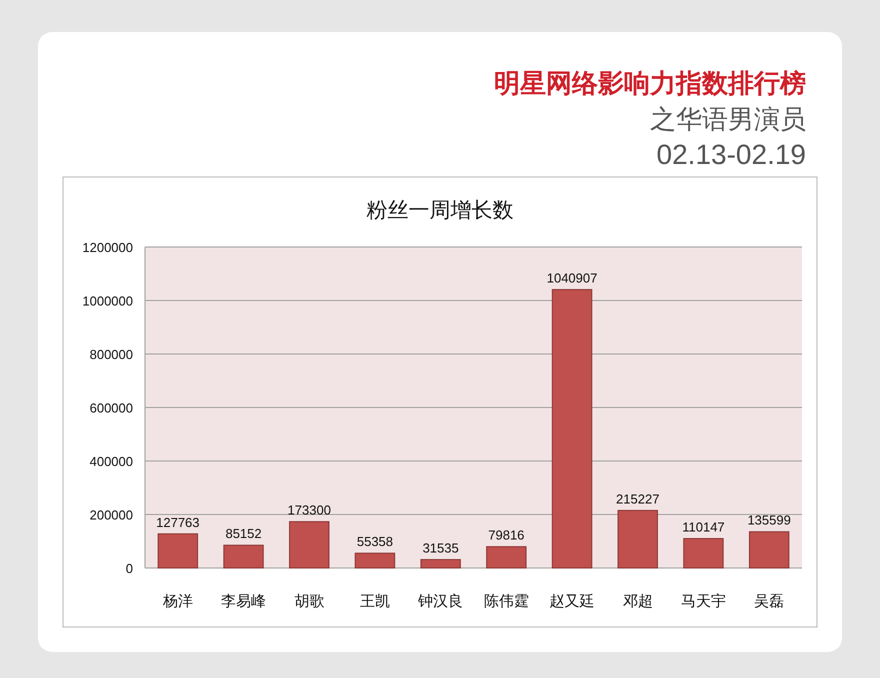 Image resolution: width=880 pixels, height=678 pixels. What do you see at coordinates (572, 601) in the screenshot?
I see `x-tick-label: 赵又廷` at bounding box center [572, 601].